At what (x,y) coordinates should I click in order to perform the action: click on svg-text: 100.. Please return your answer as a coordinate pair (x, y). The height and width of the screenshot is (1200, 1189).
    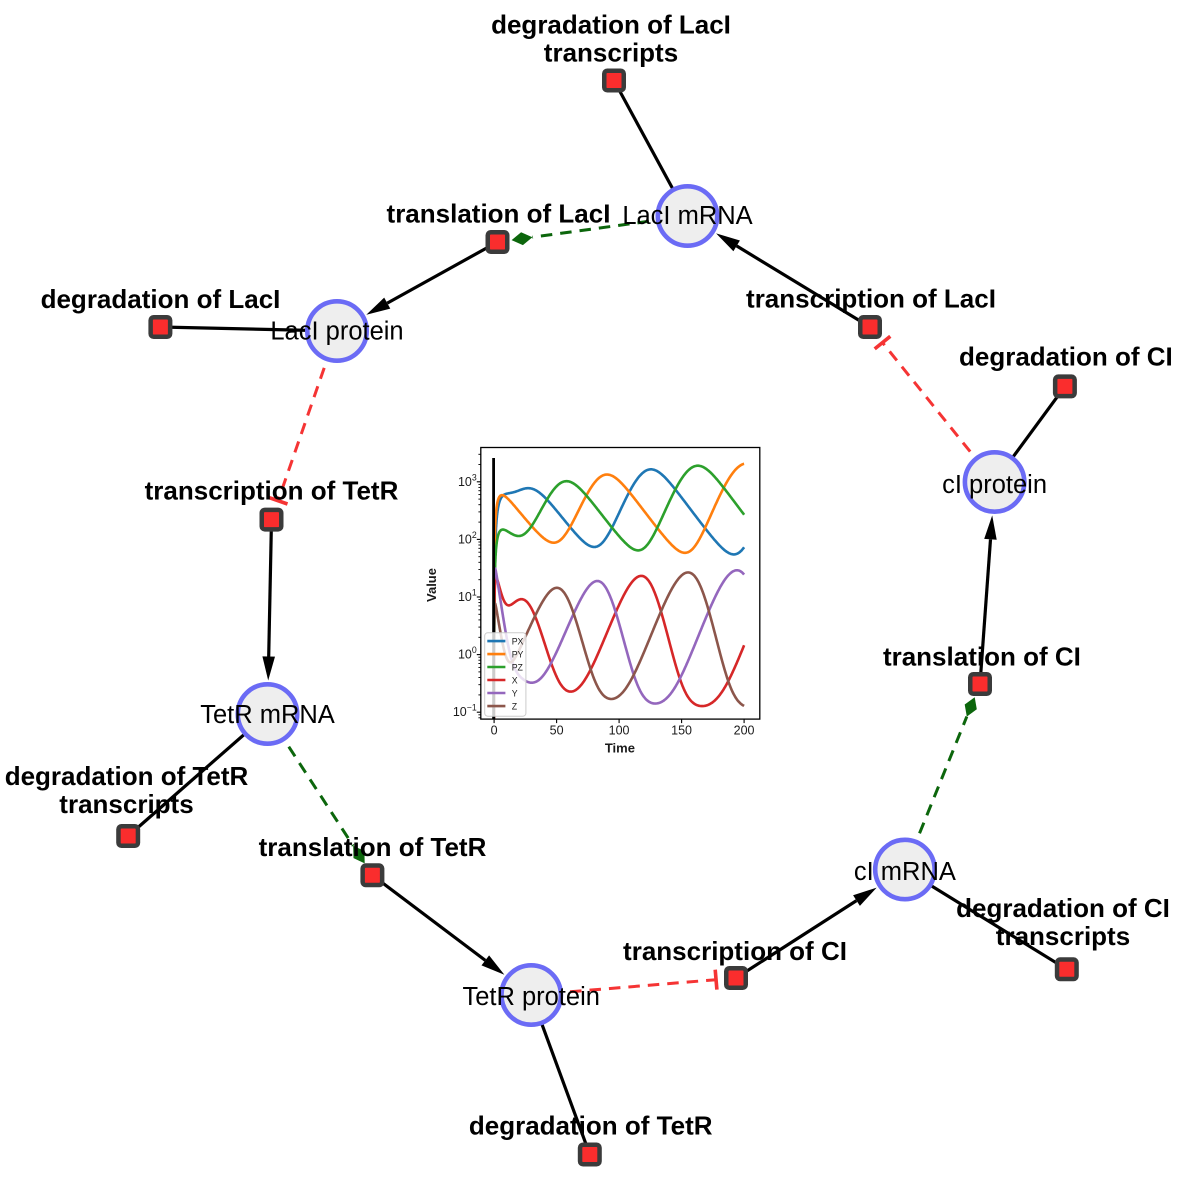
    Looking at the image, I should click on (468, 653).